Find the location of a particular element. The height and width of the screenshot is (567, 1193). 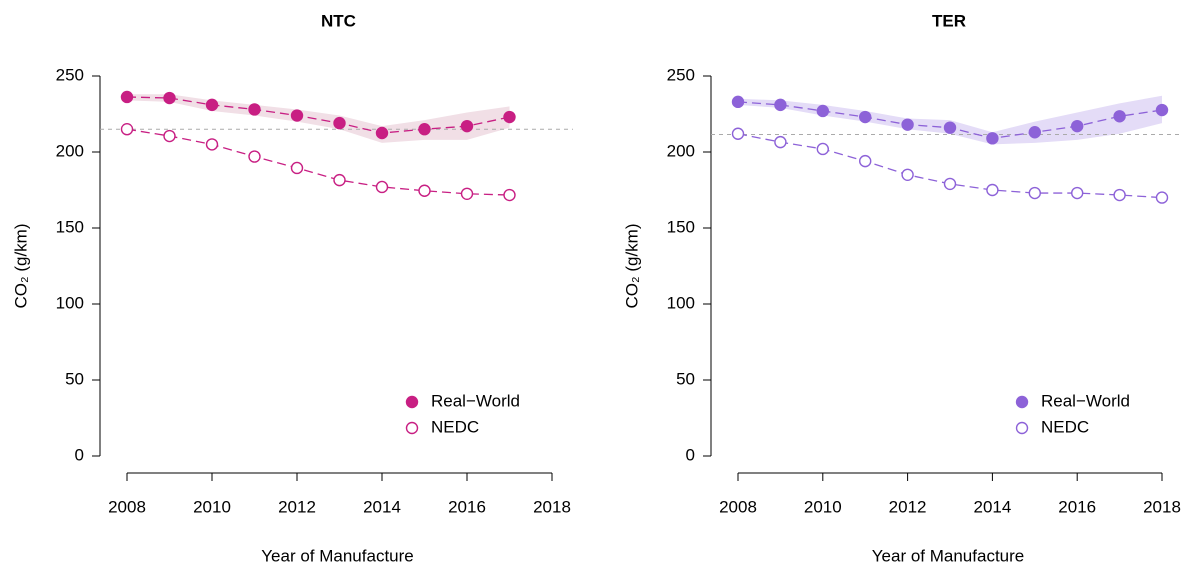

chart-title: TER is located at coordinates (949, 20).